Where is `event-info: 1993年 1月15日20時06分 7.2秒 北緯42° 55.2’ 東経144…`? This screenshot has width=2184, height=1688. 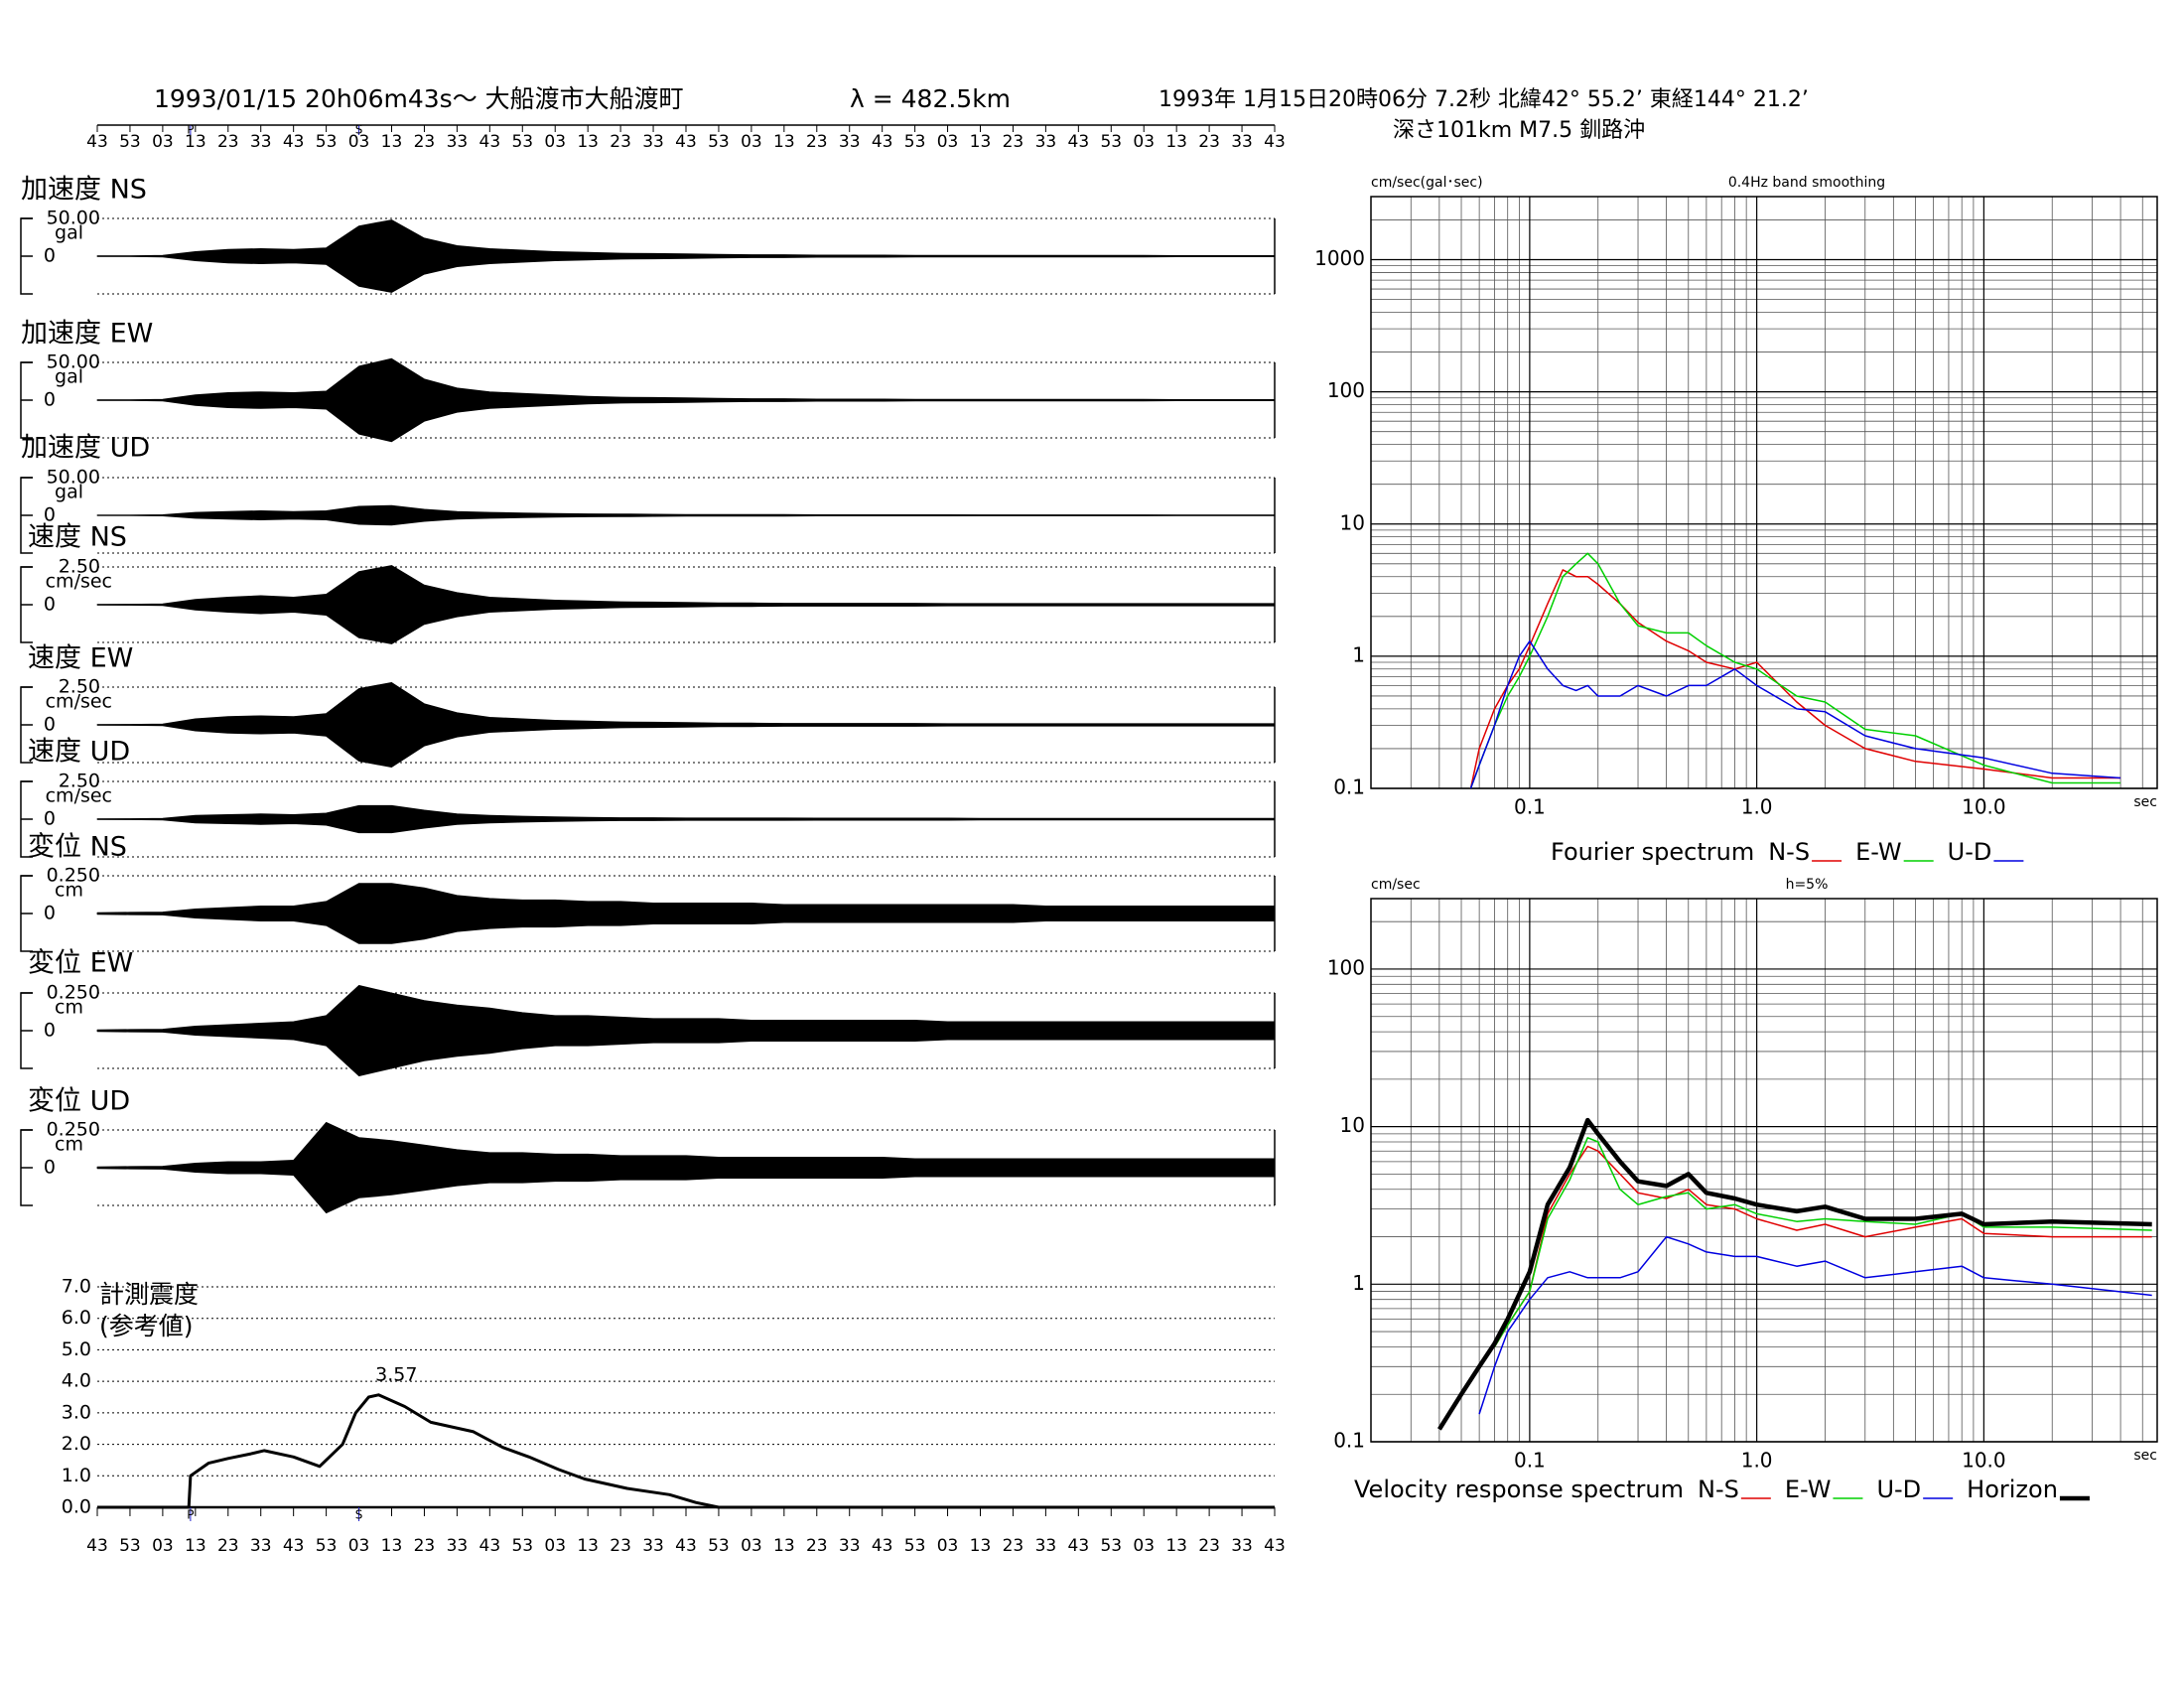
event-info: 1993年 1月15日20時06分 7.2秒 北緯42° 55.2’ 東経144… is located at coordinates (1484, 99).